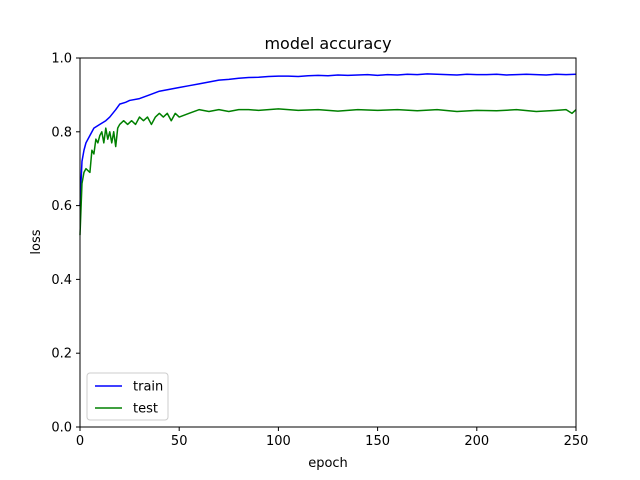 This screenshot has width=640, height=480. What do you see at coordinates (61, 280) in the screenshot?
I see `y-tick-label: 0.4` at bounding box center [61, 280].